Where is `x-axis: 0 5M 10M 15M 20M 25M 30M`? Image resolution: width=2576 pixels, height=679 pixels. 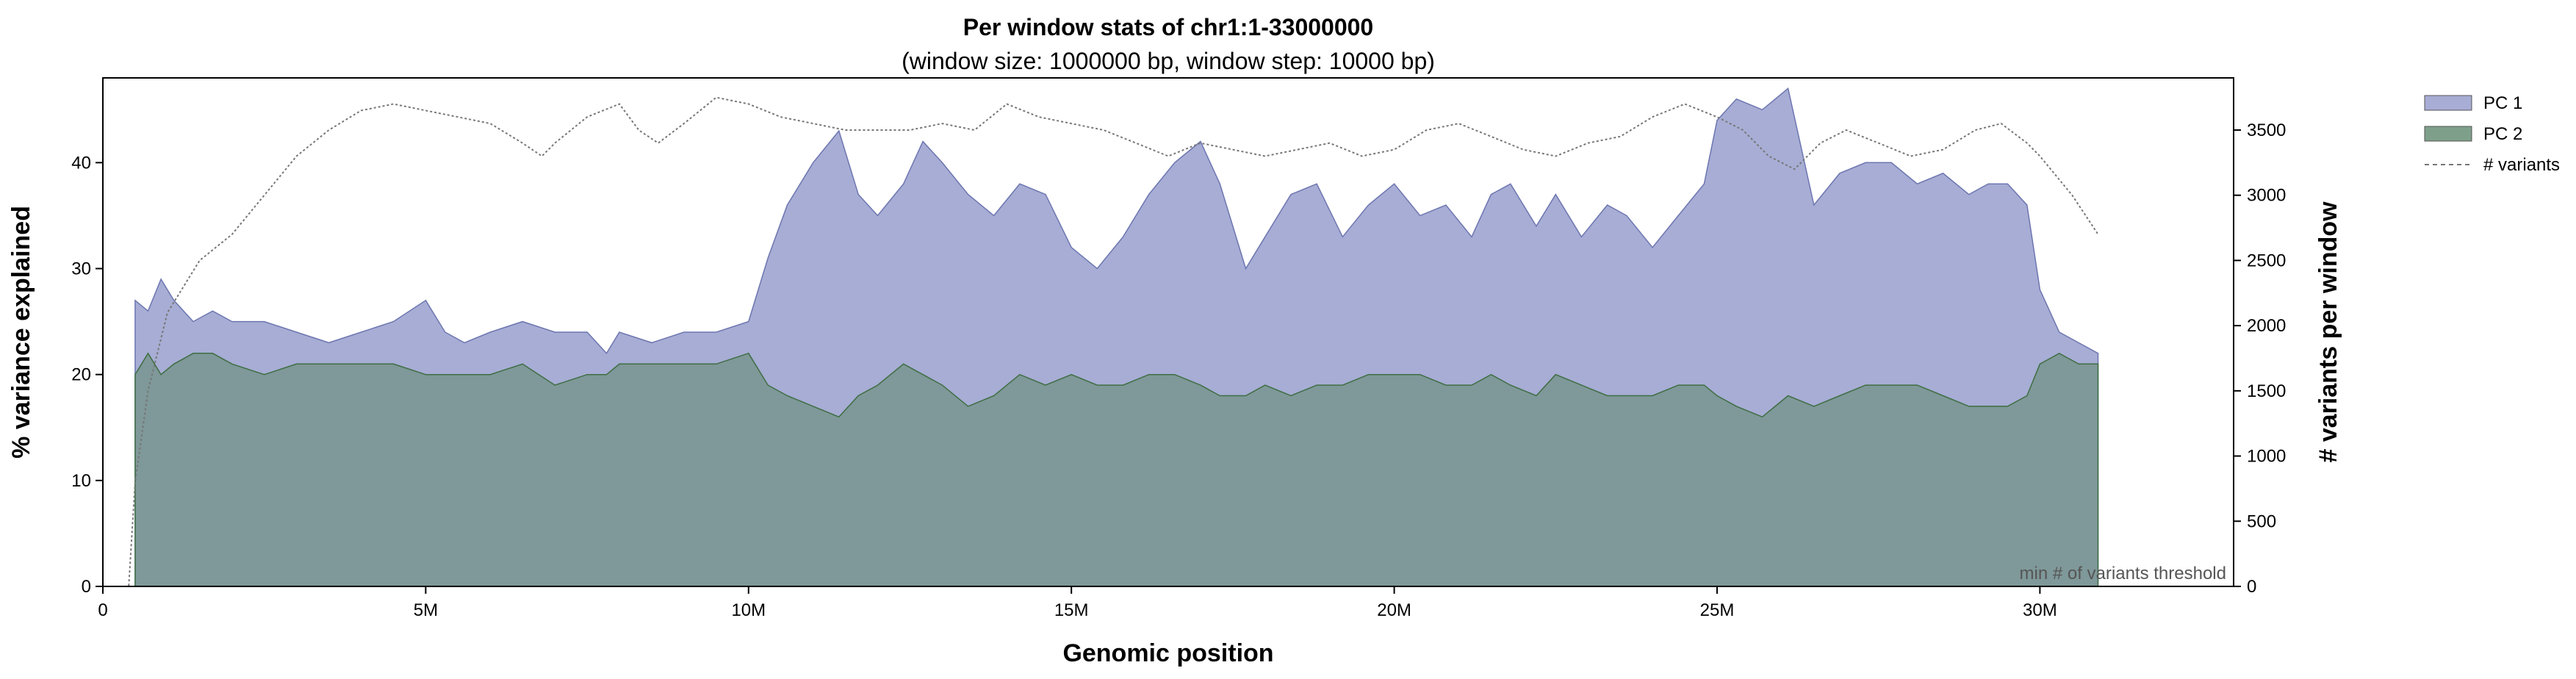
x-axis: 0 5M 10M 15M 20M 25M 30M is located at coordinates (1077, 603).